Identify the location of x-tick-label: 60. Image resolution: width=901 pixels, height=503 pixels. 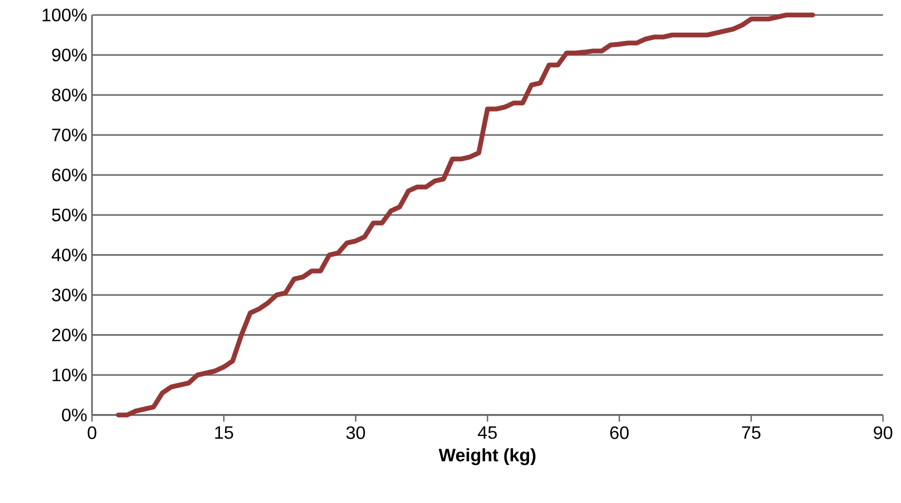
(619, 433).